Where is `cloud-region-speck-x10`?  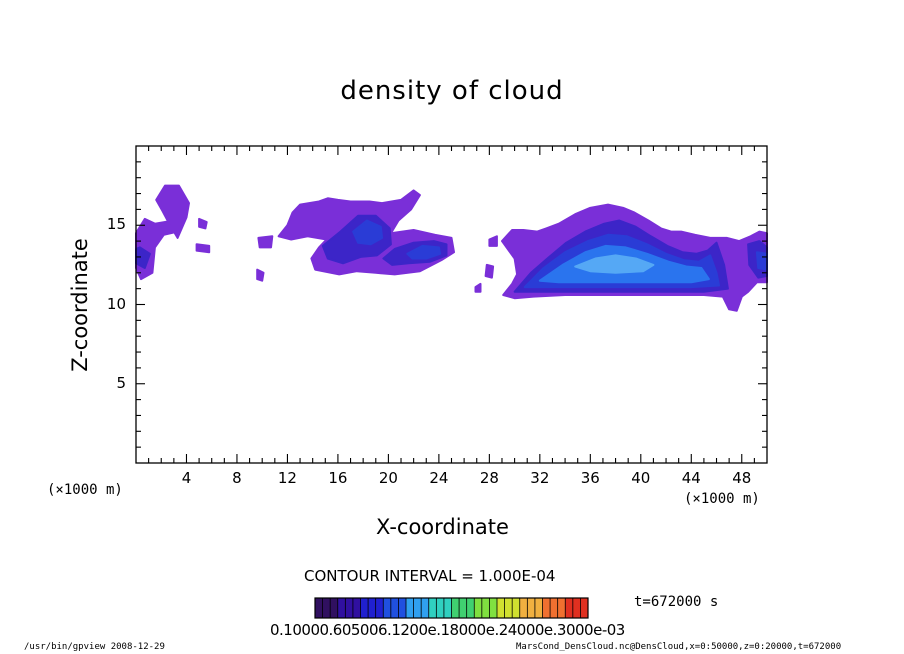
cloud-region-speck-x10 is located at coordinates (260, 275).